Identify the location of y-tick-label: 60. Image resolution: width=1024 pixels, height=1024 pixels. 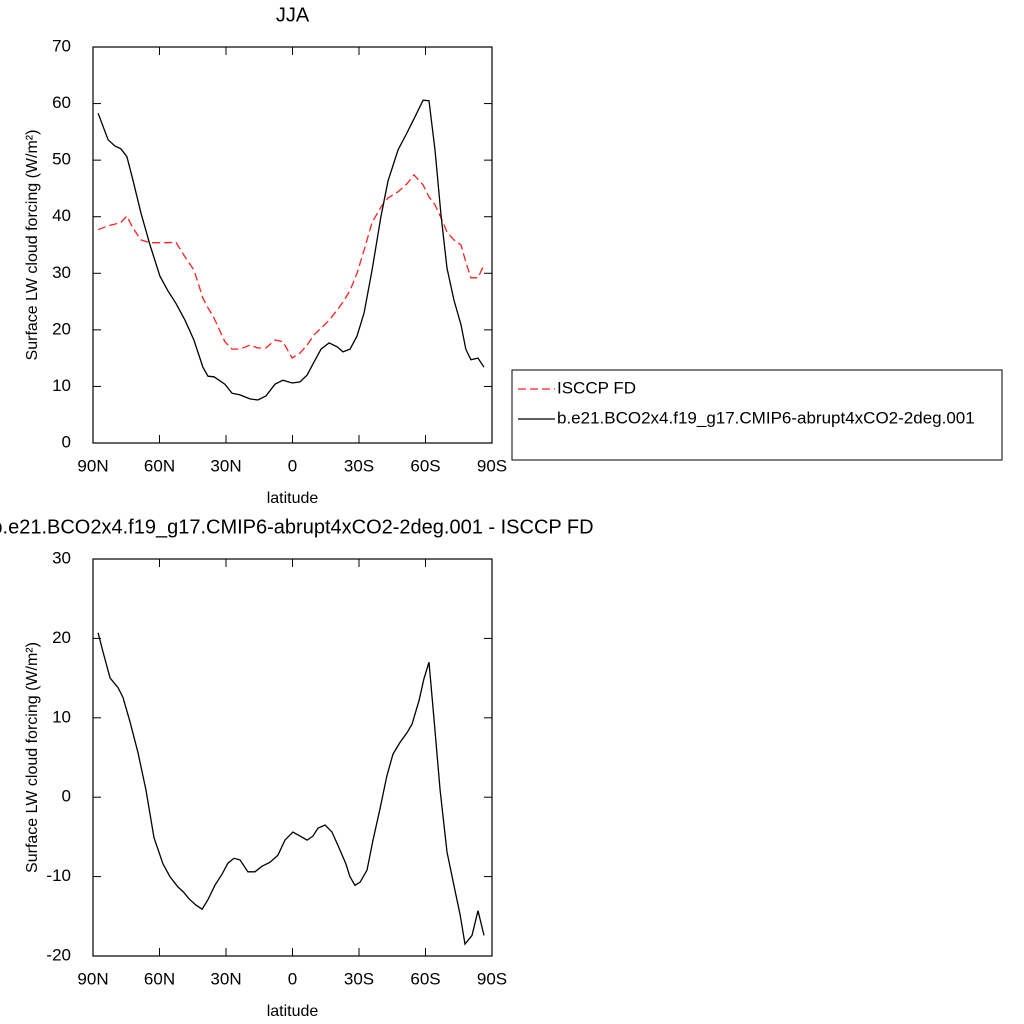
(61, 102).